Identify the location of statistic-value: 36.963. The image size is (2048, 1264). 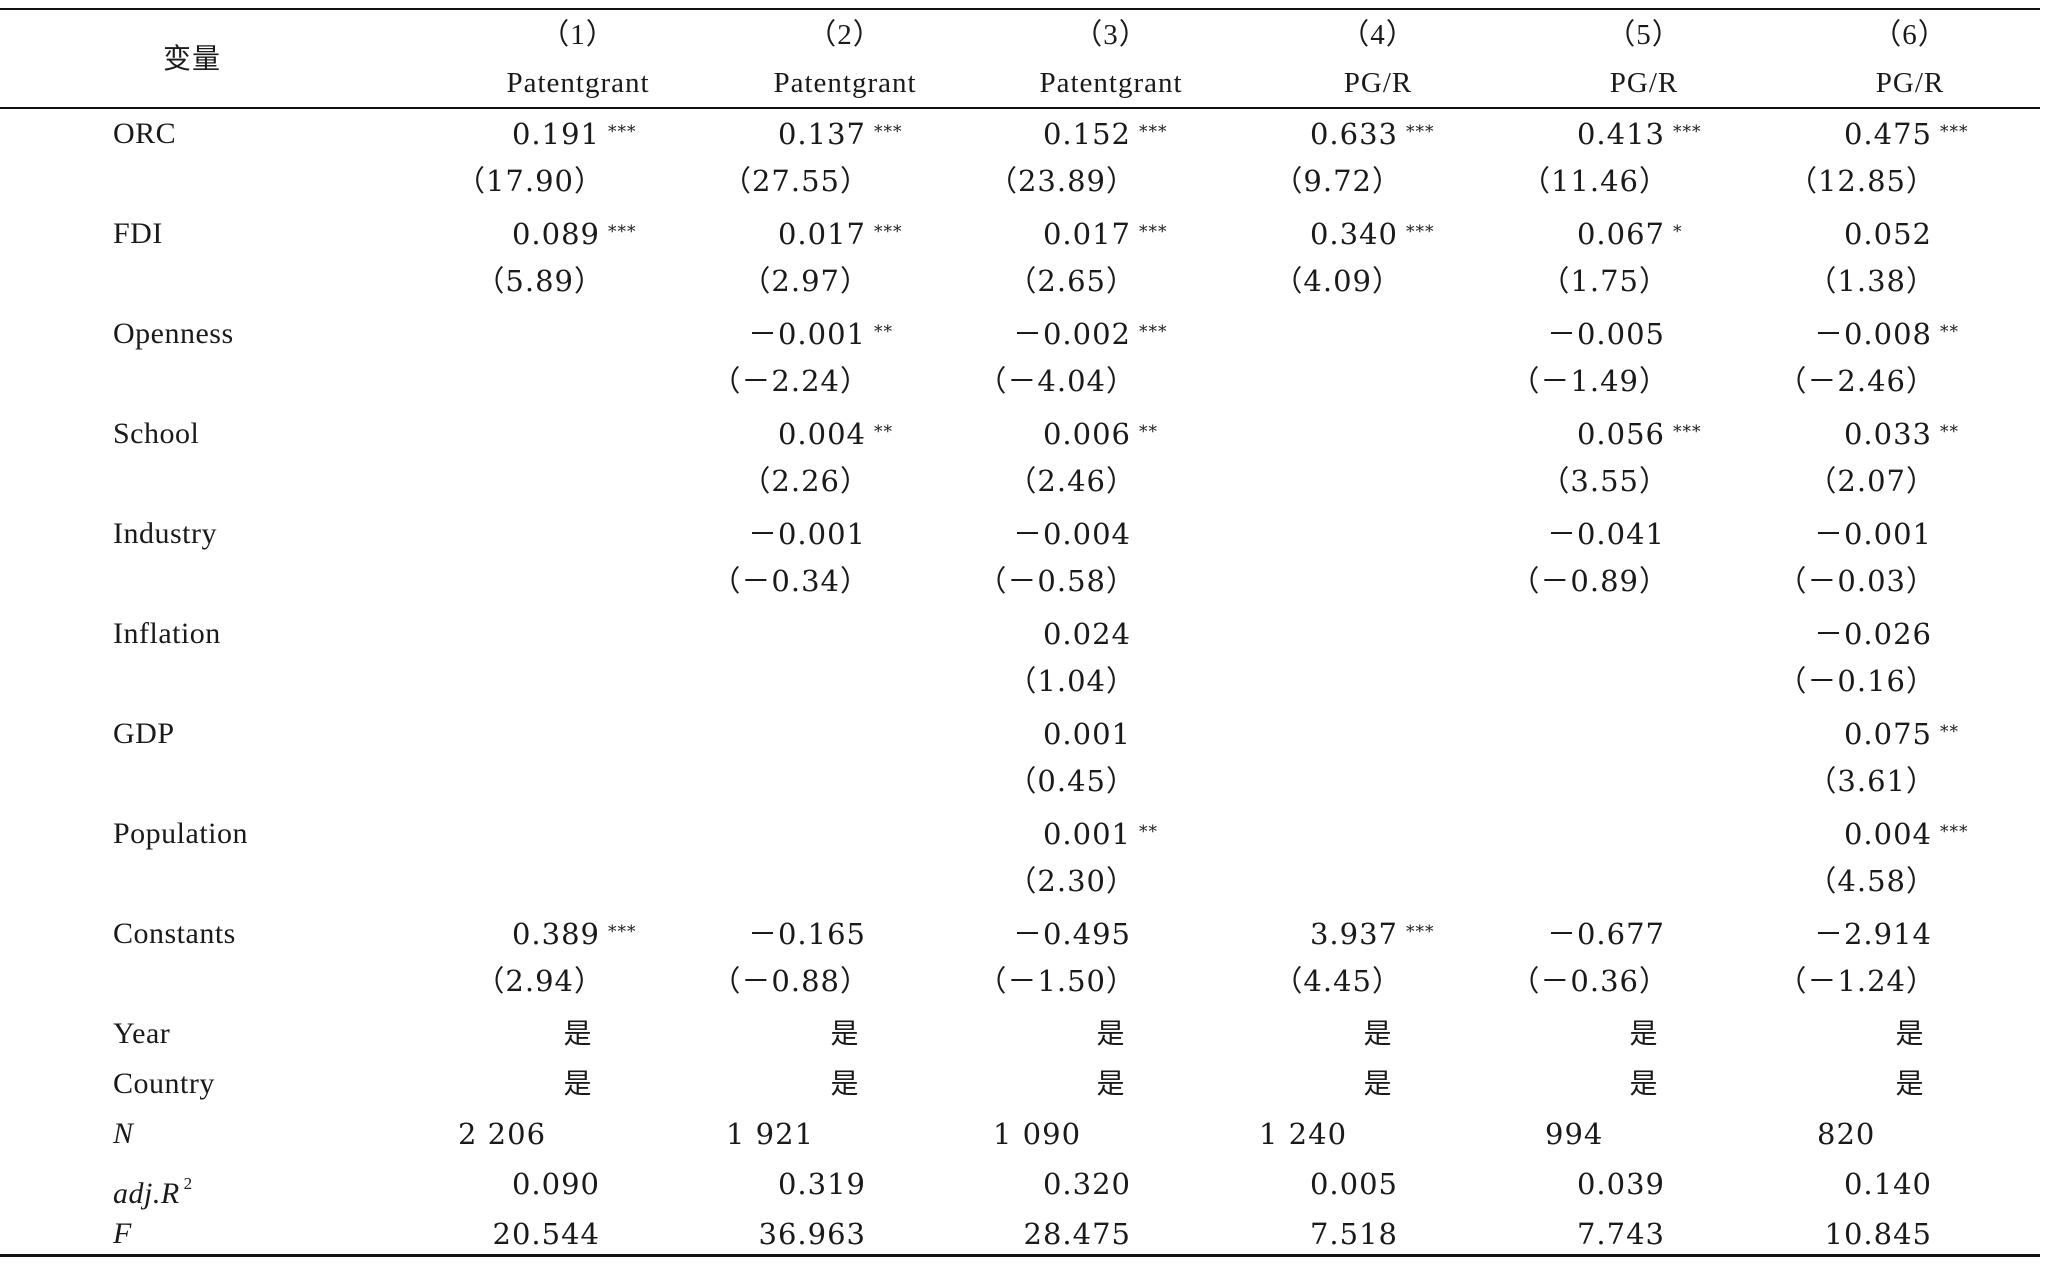
(812, 1234).